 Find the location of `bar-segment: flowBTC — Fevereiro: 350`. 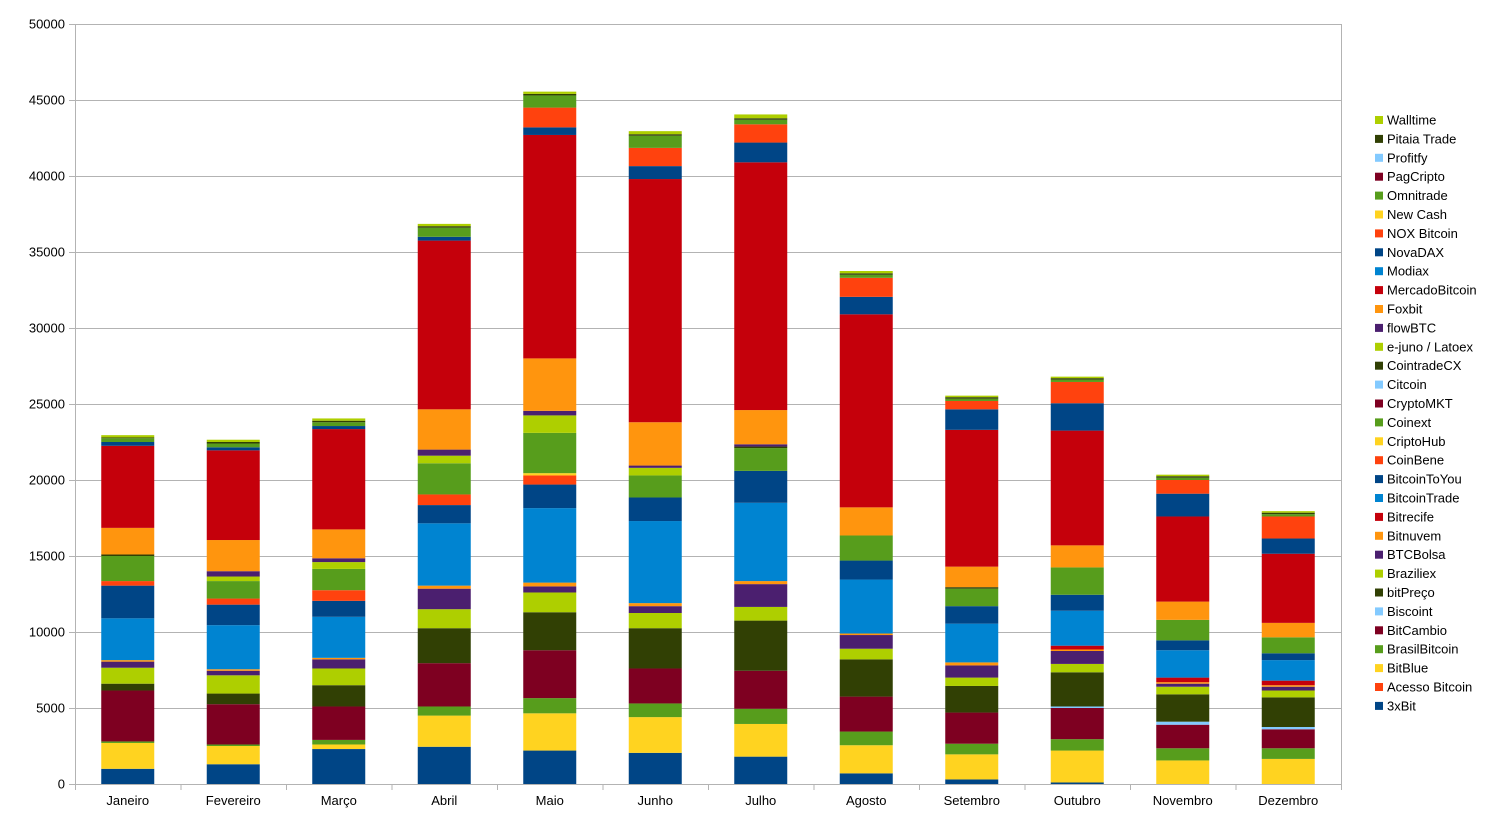

bar-segment: flowBTC — Fevereiro: 350 is located at coordinates (233, 574).